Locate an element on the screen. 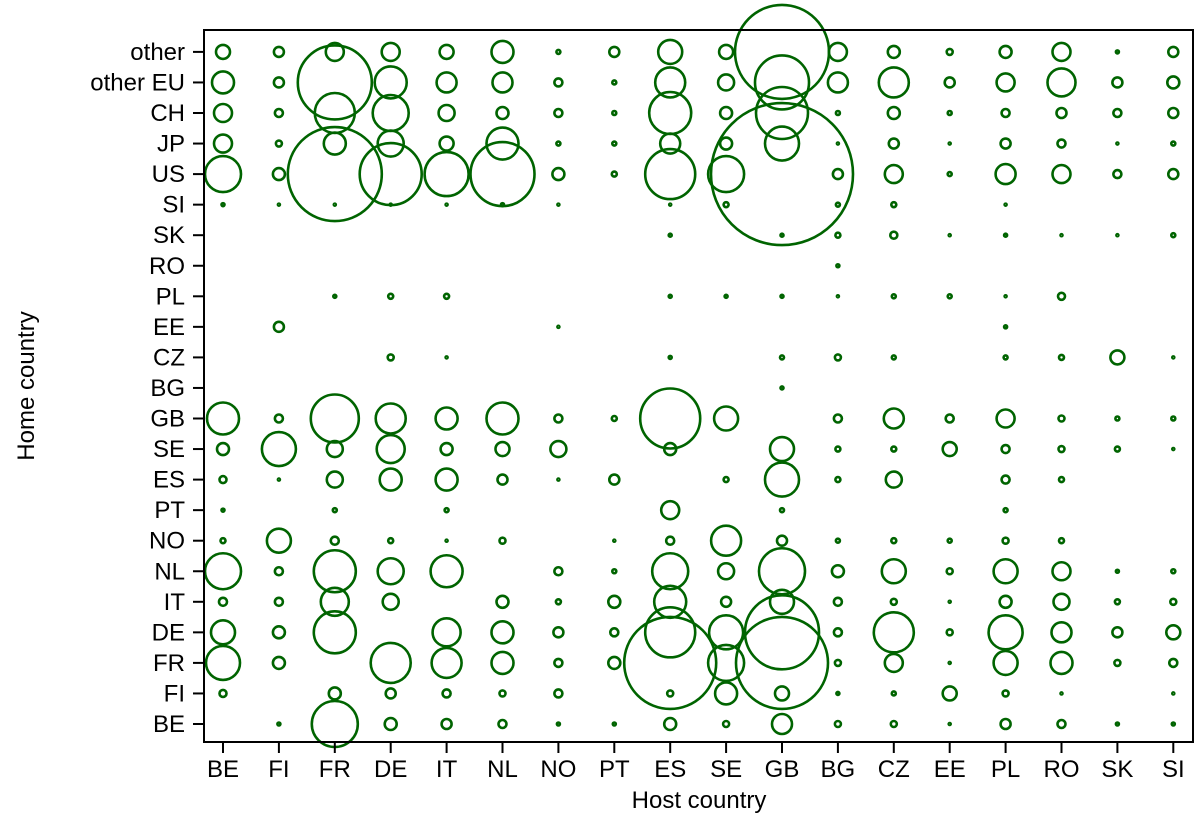  bubble-gb-in-es is located at coordinates (670, 418).